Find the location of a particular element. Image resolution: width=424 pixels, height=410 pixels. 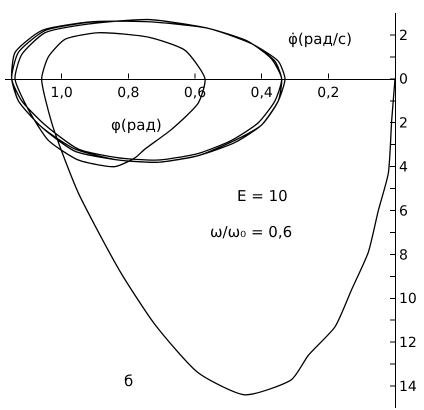

annotation: ω/ω₀ = 0,6 is located at coordinates (251, 232).